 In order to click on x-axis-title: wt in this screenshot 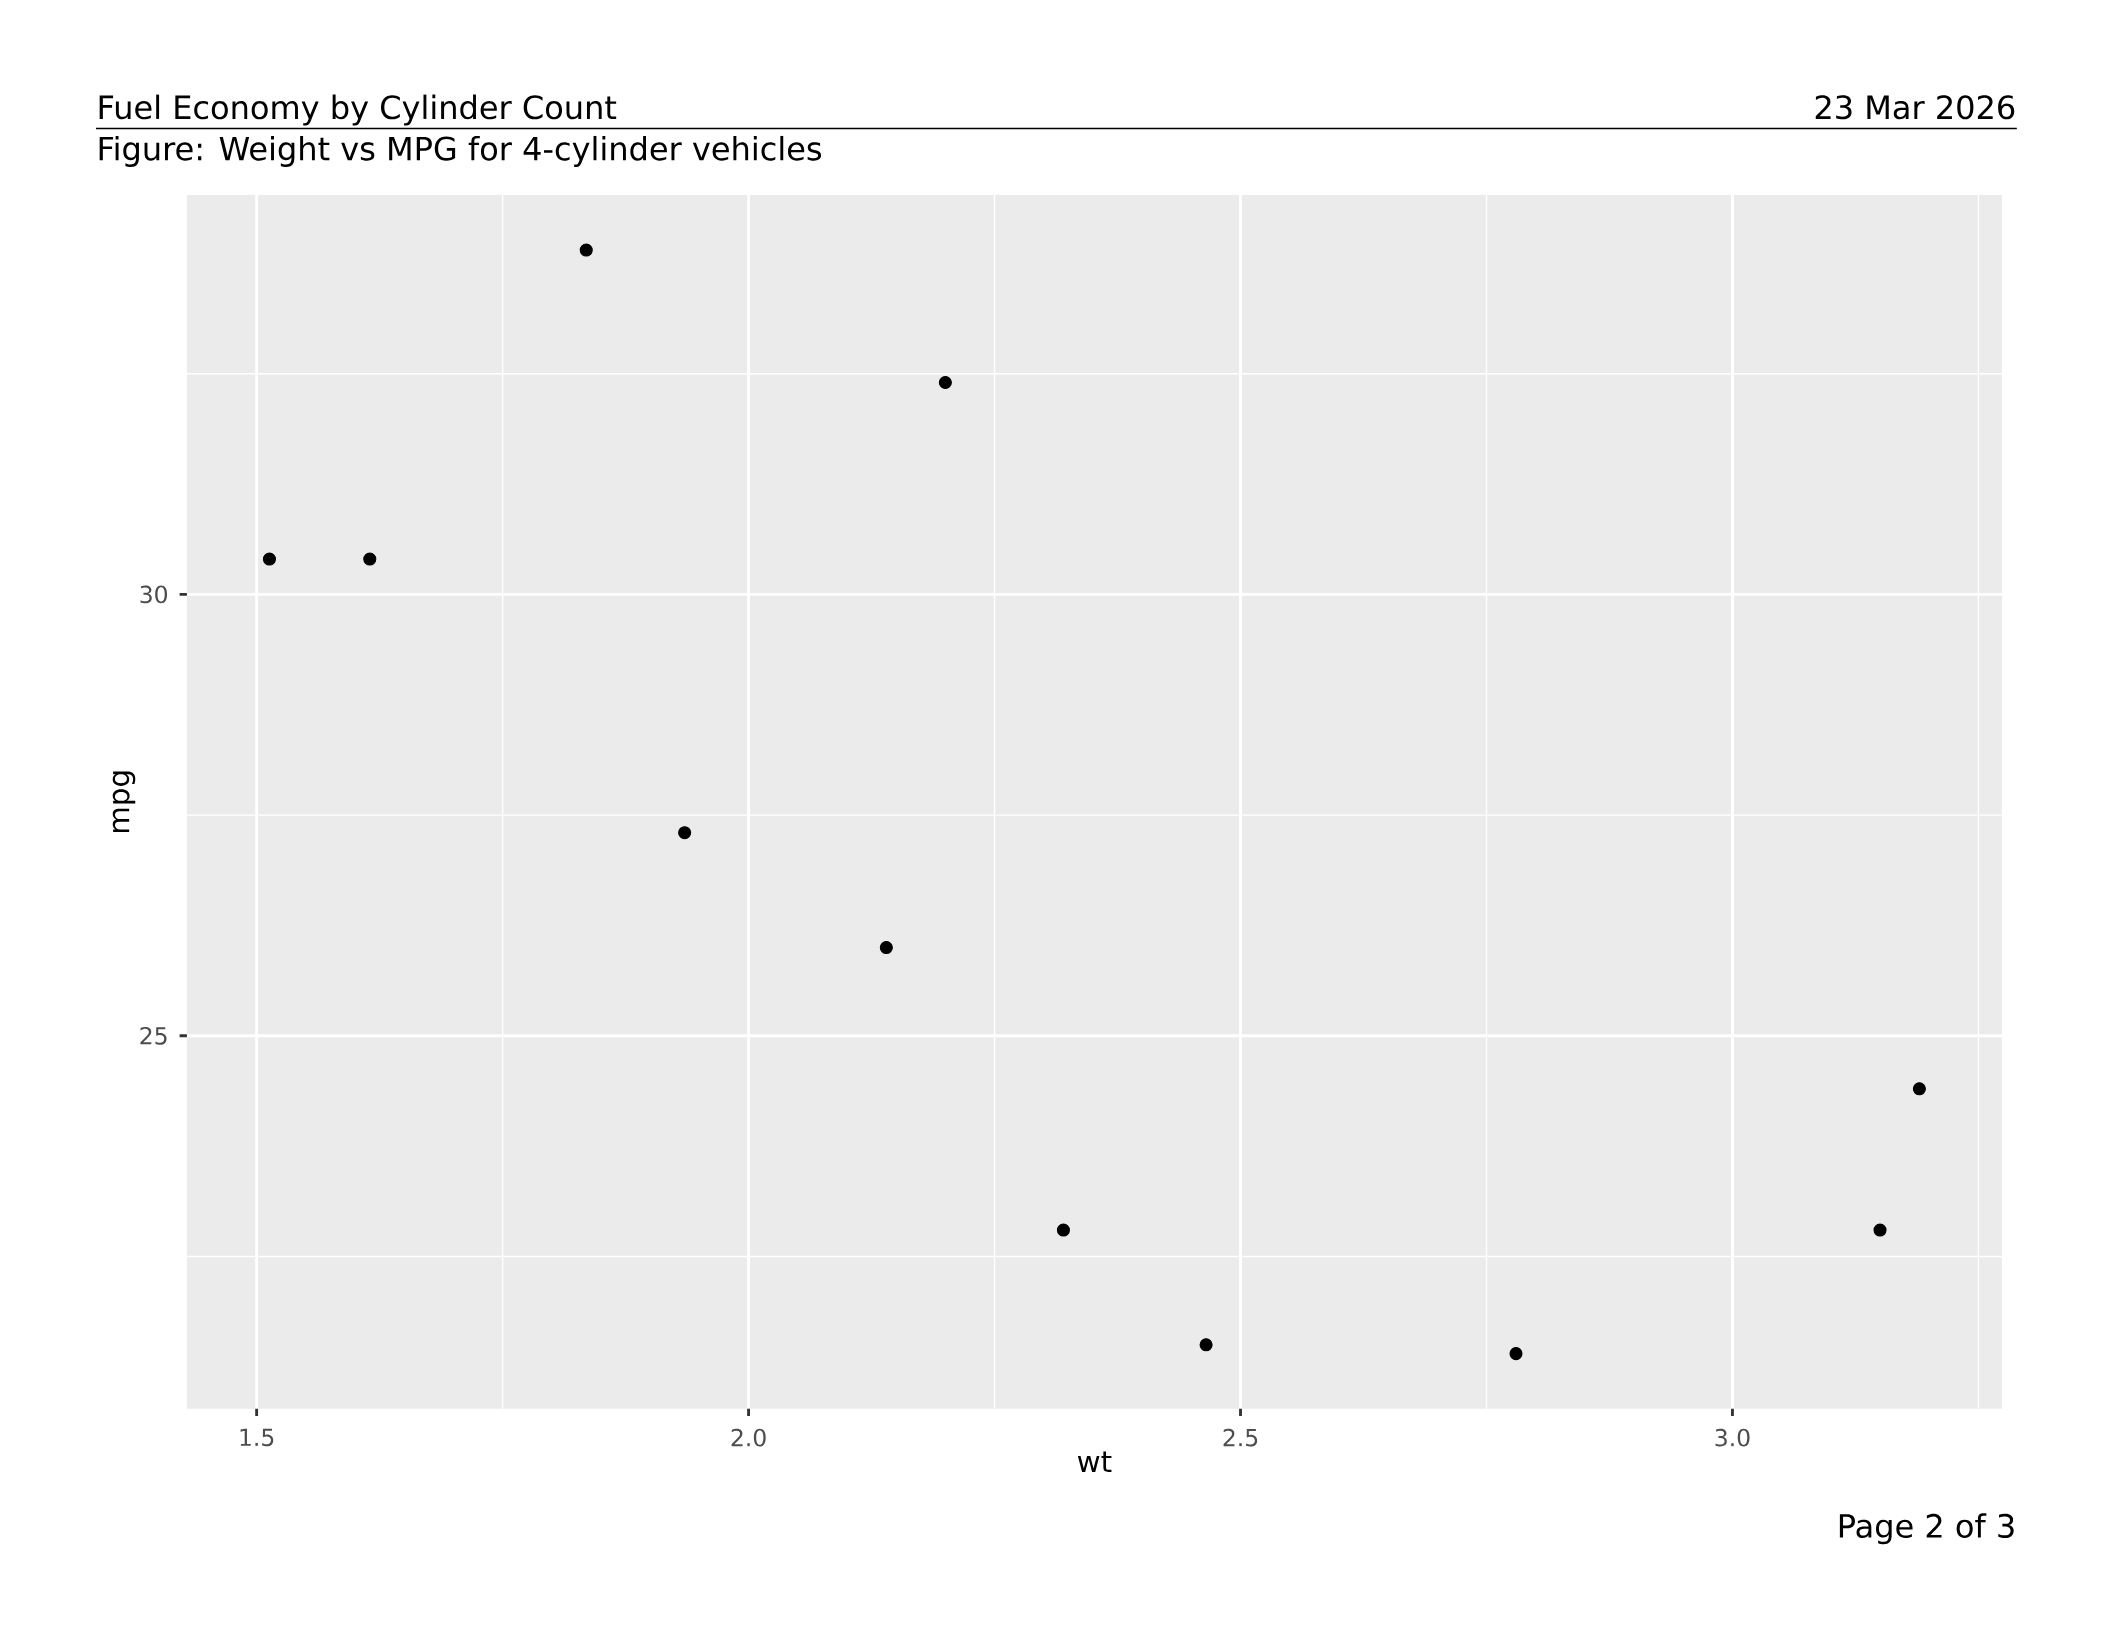, I will do `click(1094, 1461)`.